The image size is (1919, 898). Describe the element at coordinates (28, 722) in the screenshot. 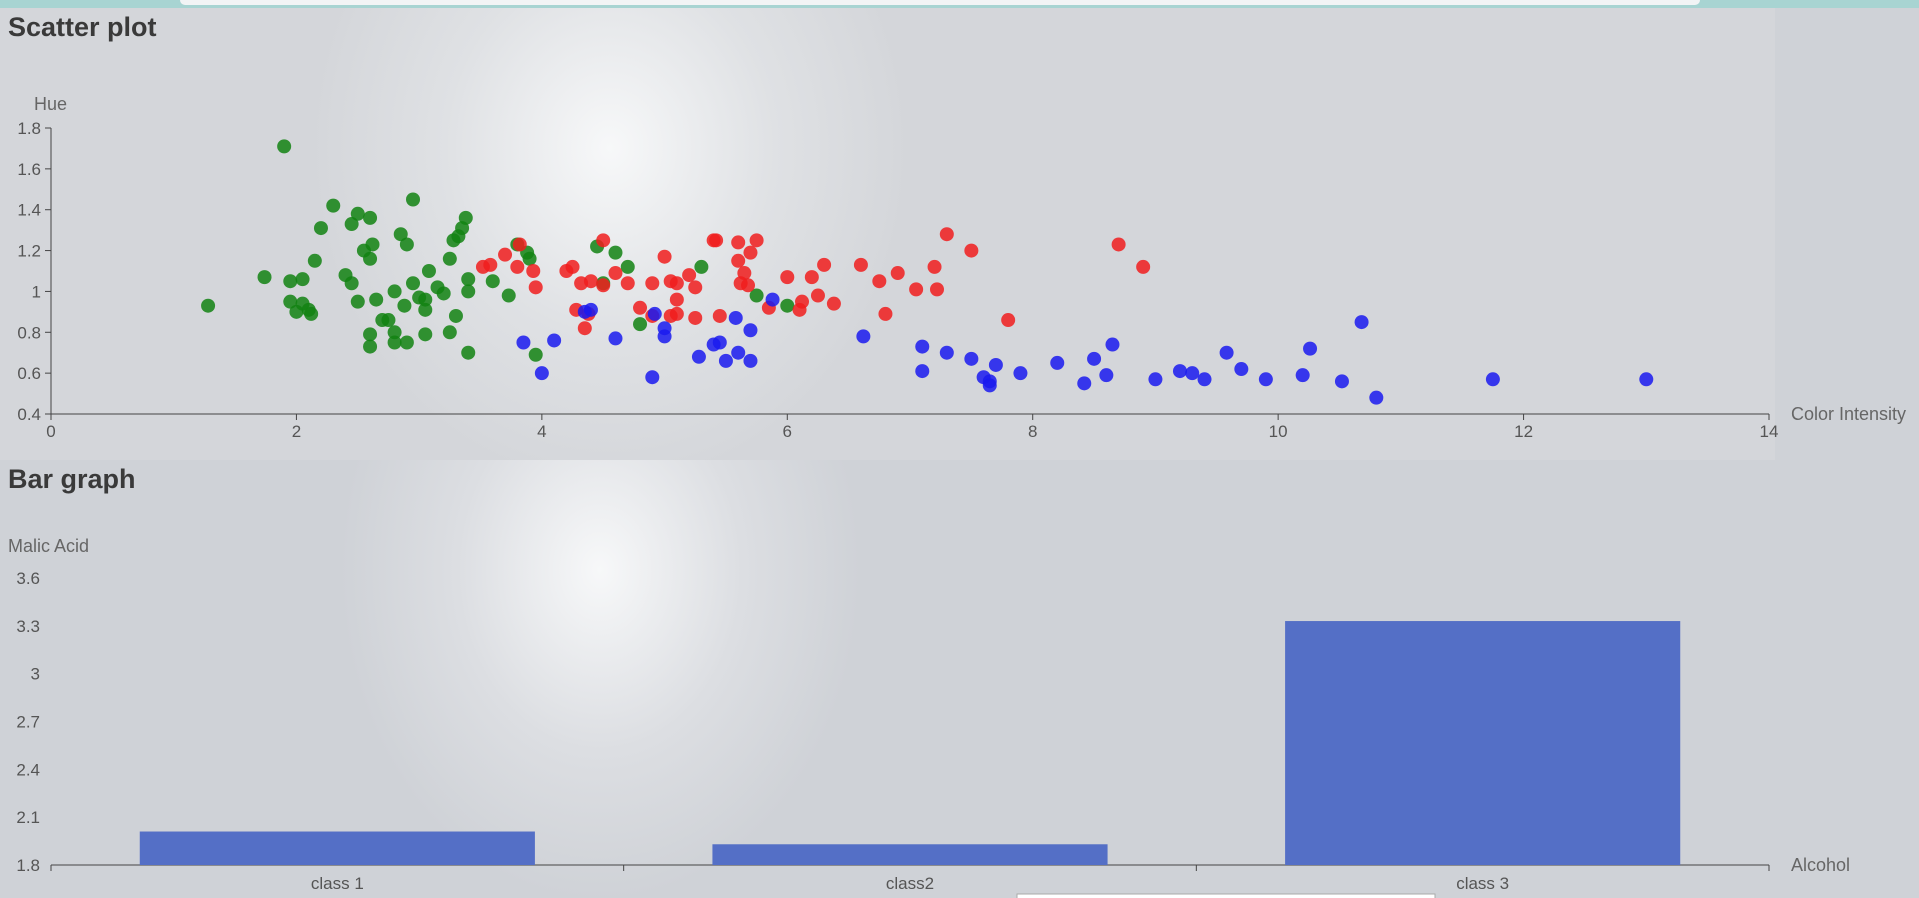

I see `y-tick-label: 2.7` at that location.